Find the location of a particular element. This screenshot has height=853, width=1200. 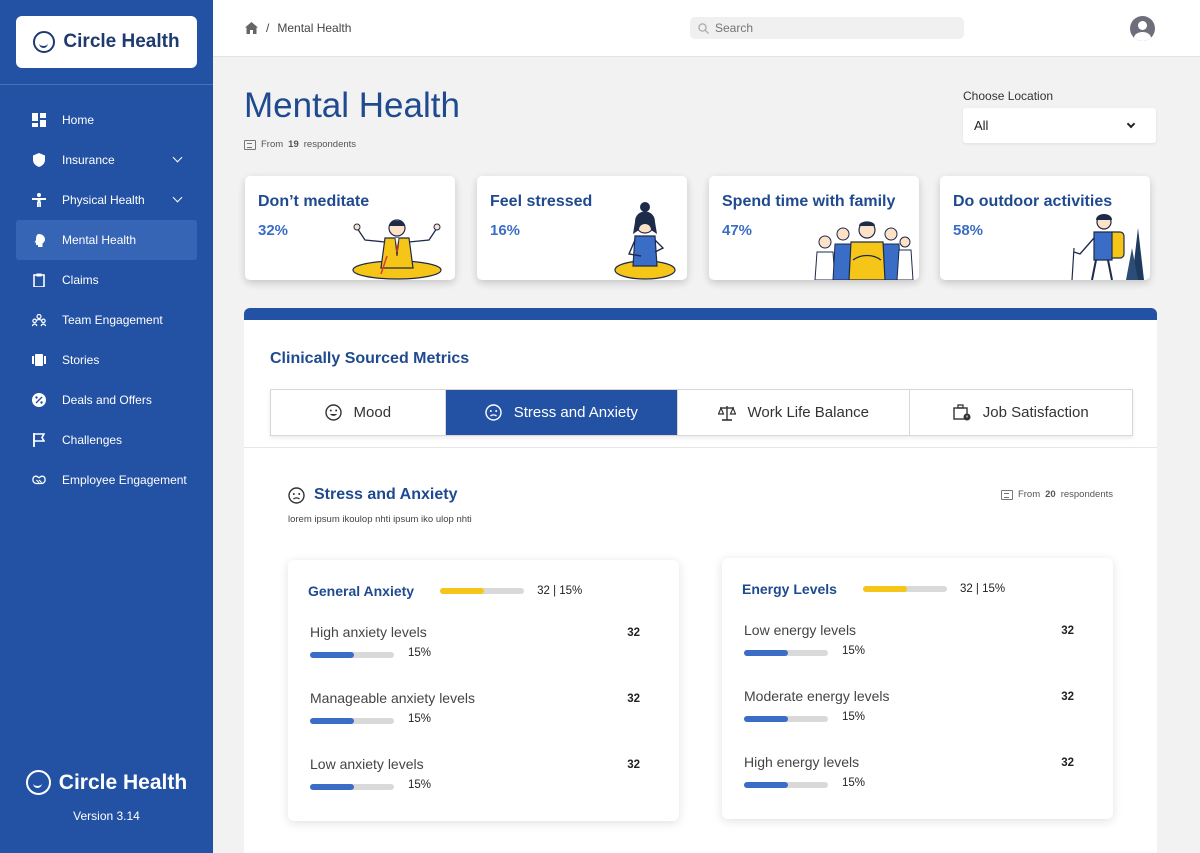

discount-icon is located at coordinates (39, 400).